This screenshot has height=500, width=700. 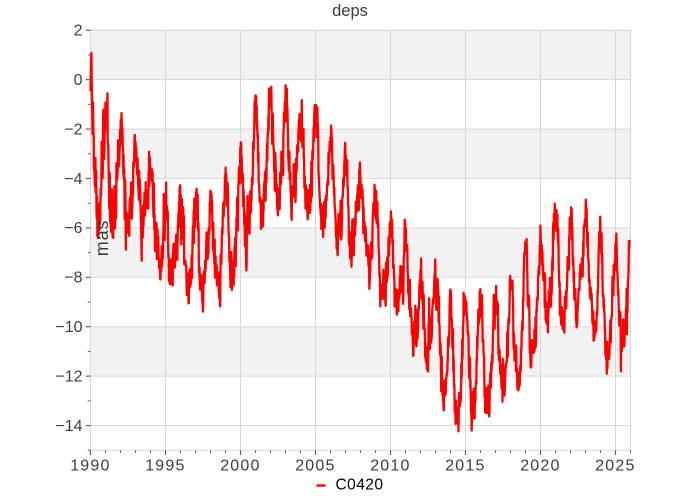 I want to click on svg-text: 2010, so click(x=390, y=466).